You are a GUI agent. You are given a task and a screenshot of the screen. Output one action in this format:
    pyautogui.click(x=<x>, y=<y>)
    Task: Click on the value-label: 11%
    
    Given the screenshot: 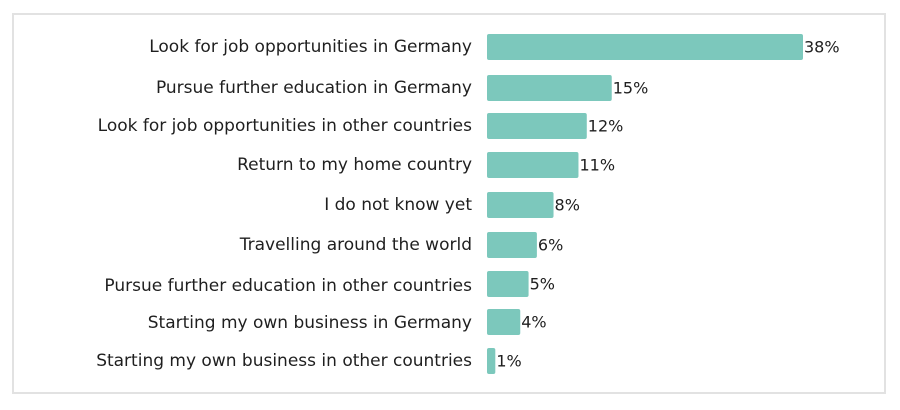 What is the action you would take?
    pyautogui.click(x=597, y=165)
    